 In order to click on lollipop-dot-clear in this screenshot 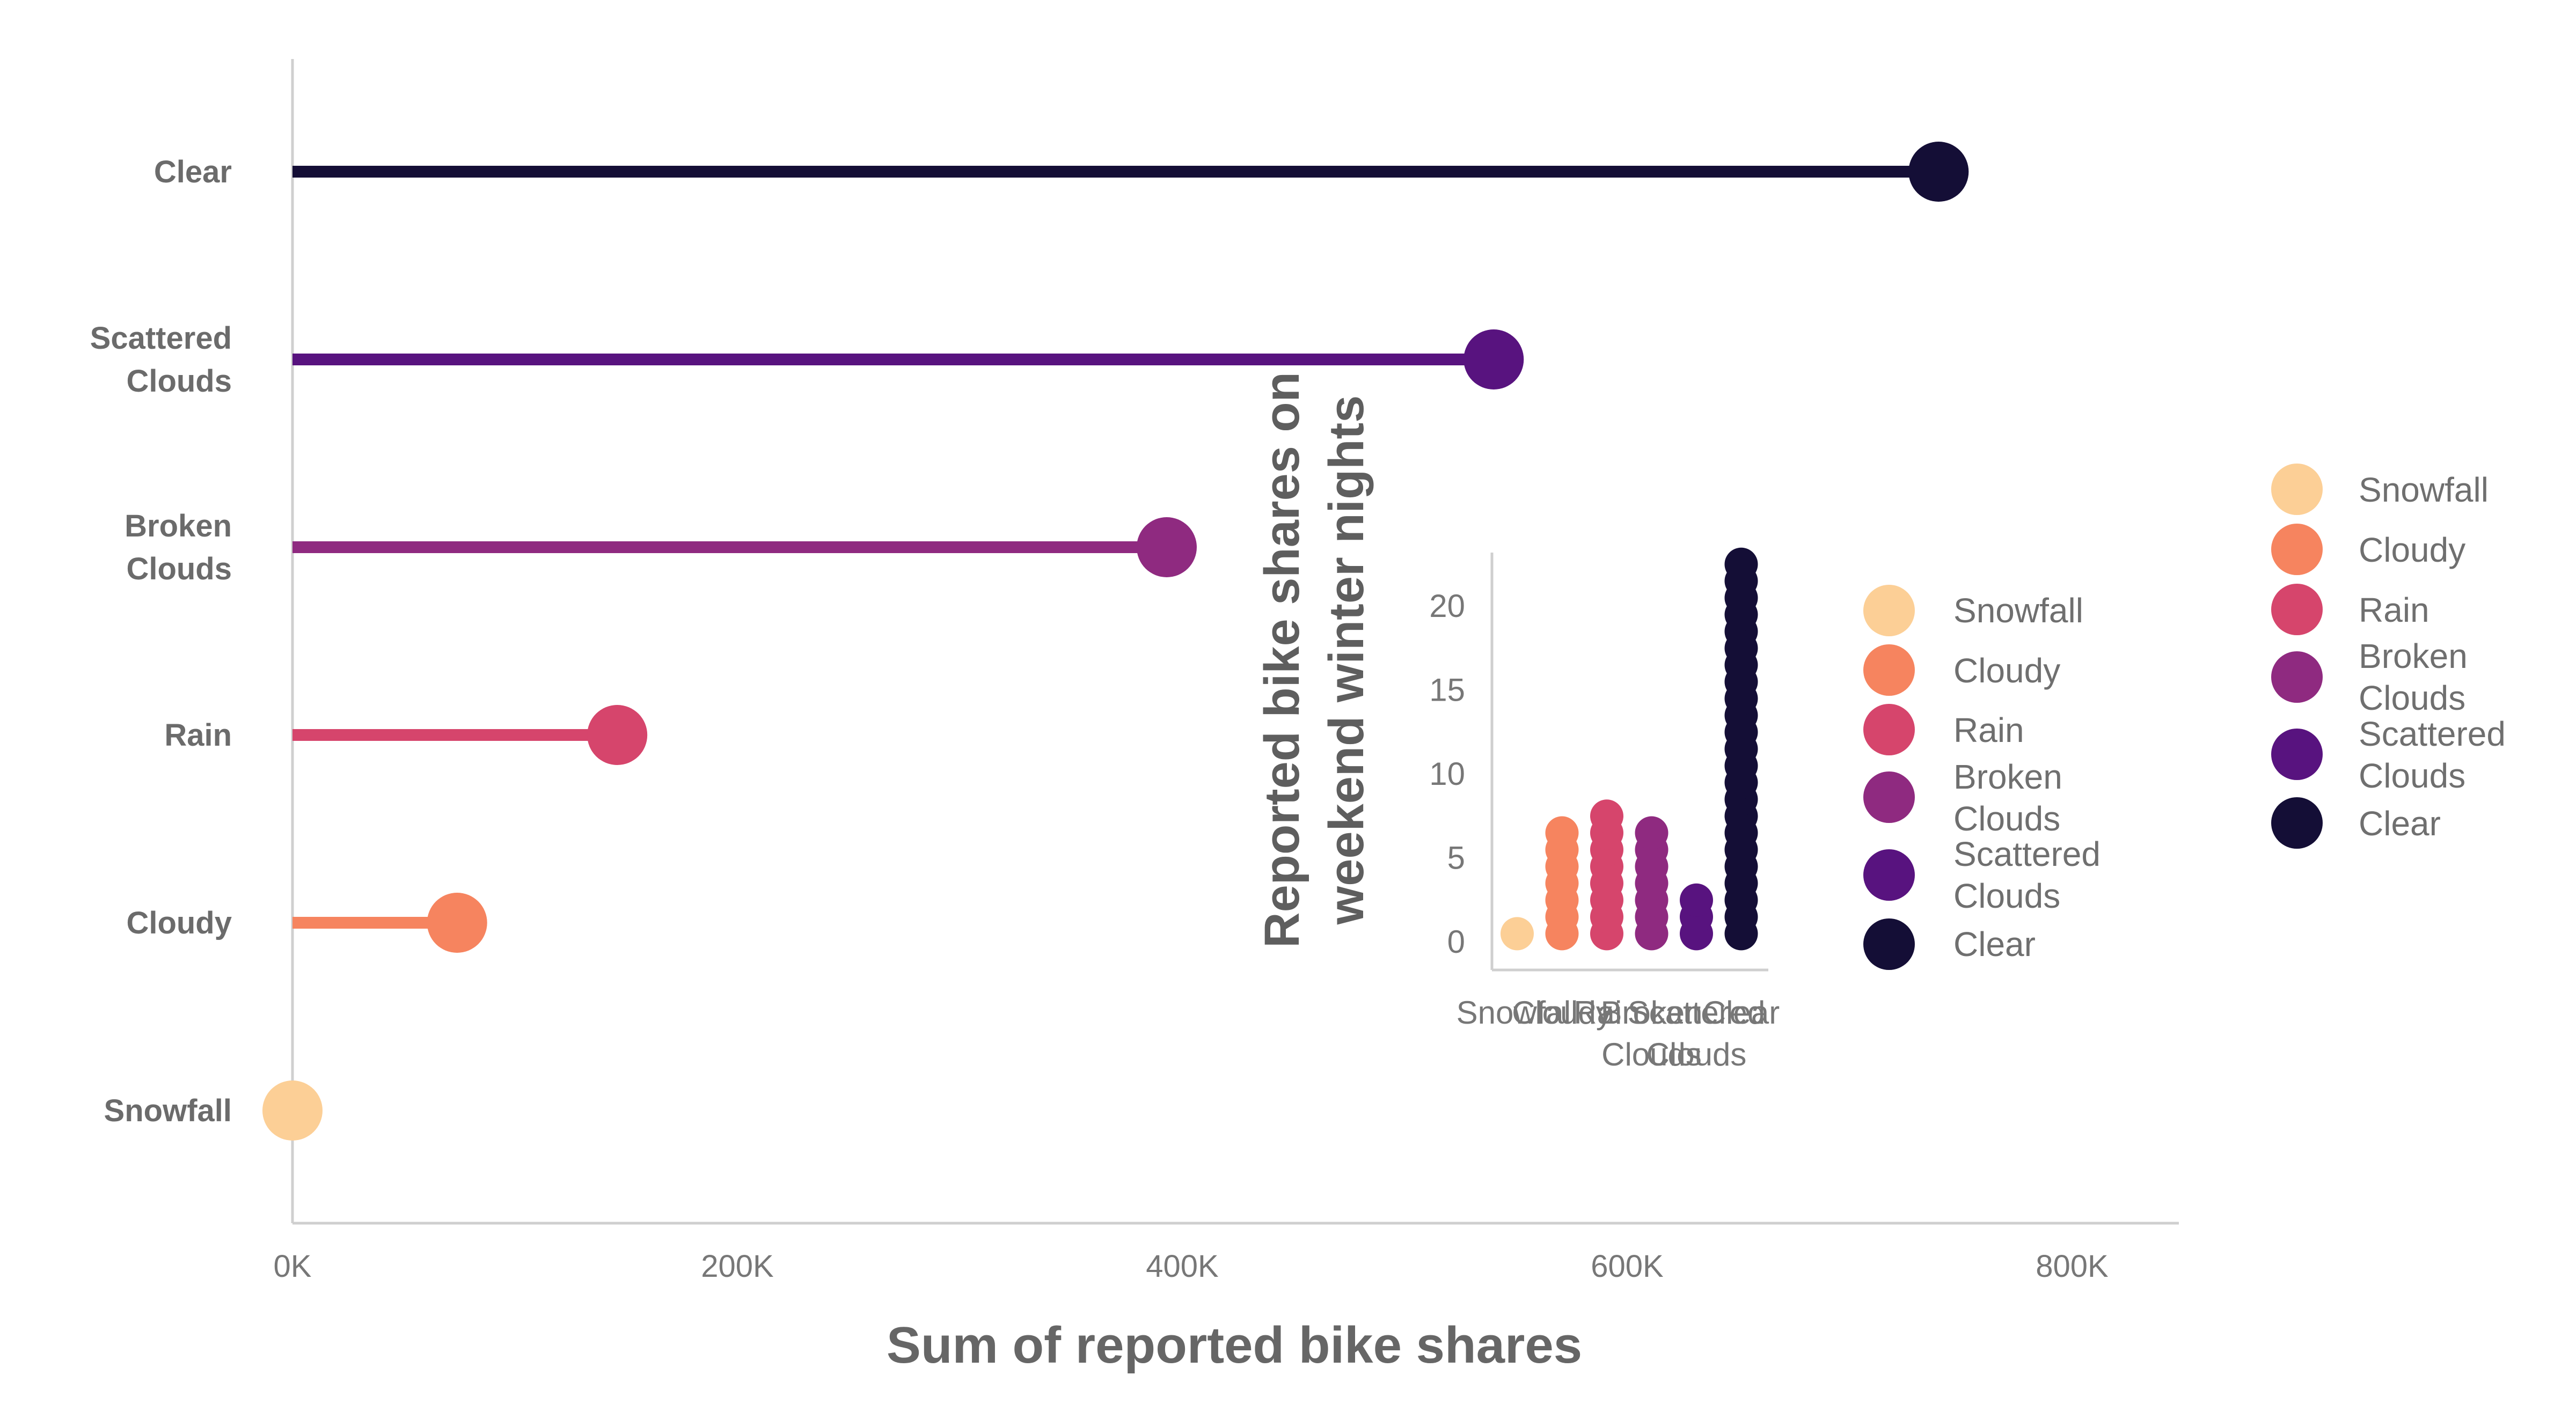, I will do `click(1938, 172)`.